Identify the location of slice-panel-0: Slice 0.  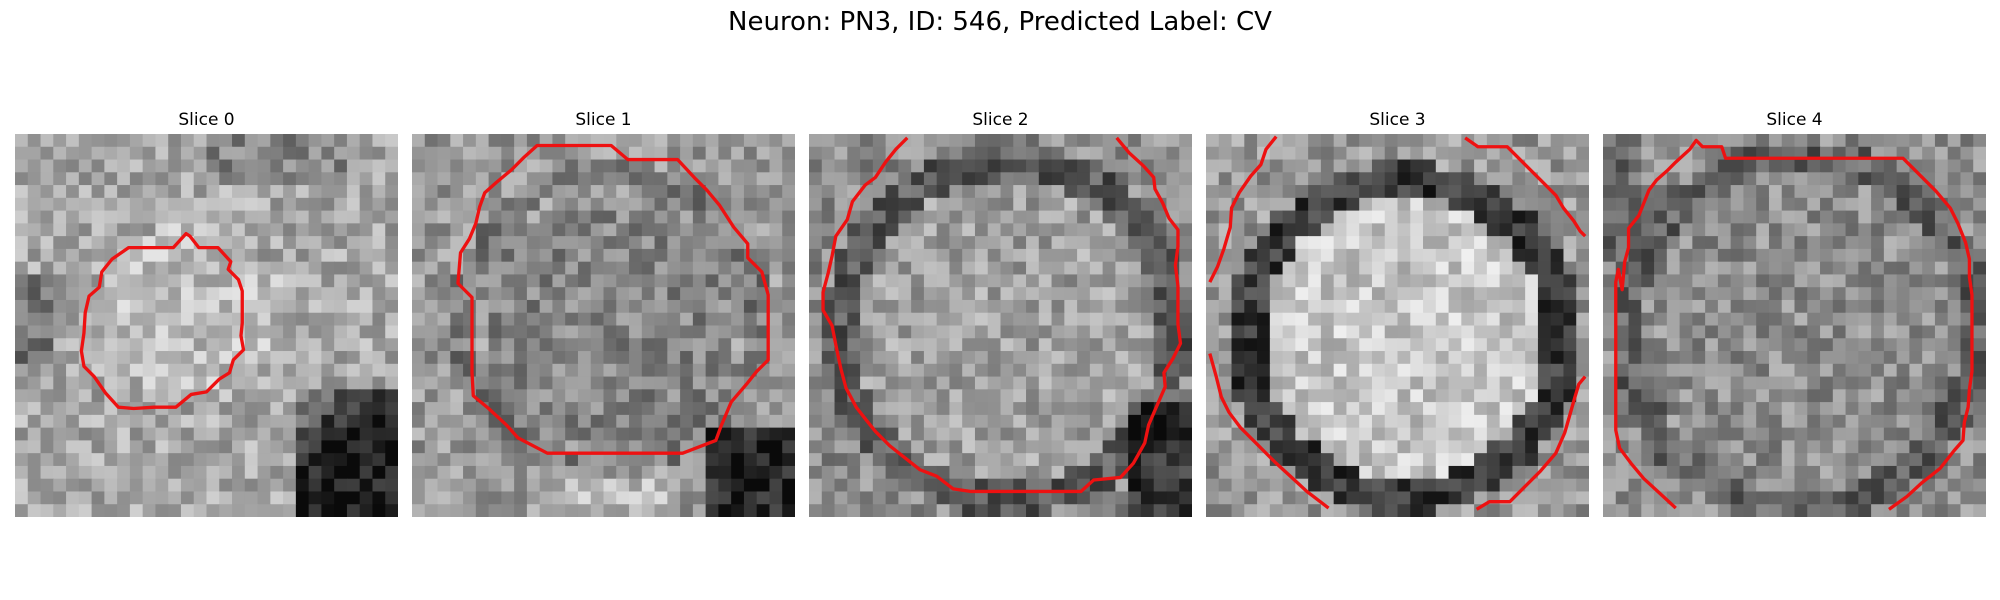
(206, 313).